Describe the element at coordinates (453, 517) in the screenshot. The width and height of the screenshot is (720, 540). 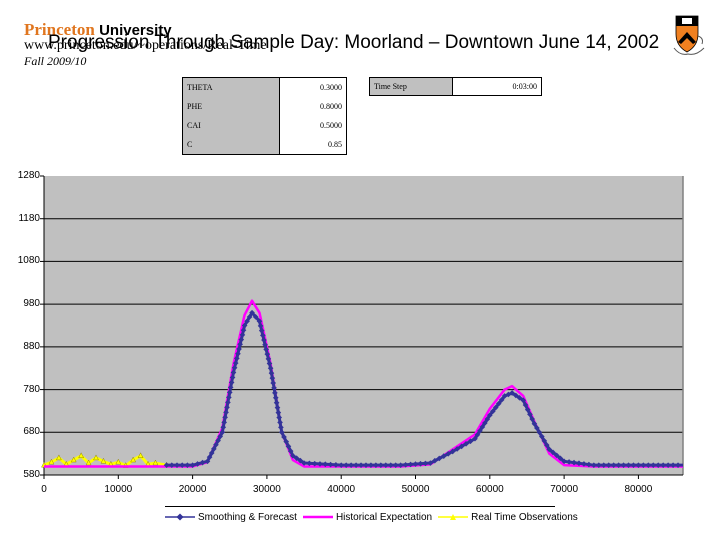
I see `legend-line-triangle-icon` at that location.